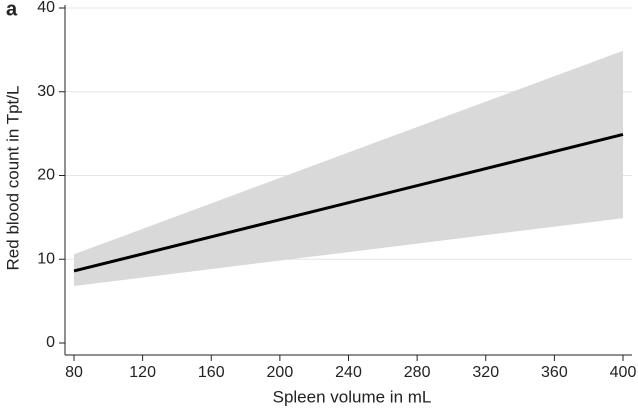  Describe the element at coordinates (142, 372) in the screenshot. I see `x-tick-label: 120` at that location.